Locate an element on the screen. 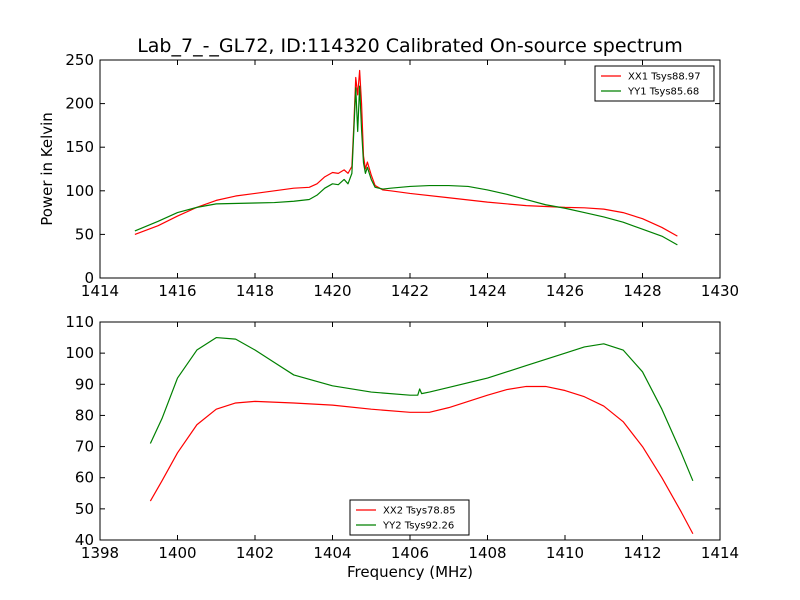  y-tick-label: 250 is located at coordinates (79, 60).